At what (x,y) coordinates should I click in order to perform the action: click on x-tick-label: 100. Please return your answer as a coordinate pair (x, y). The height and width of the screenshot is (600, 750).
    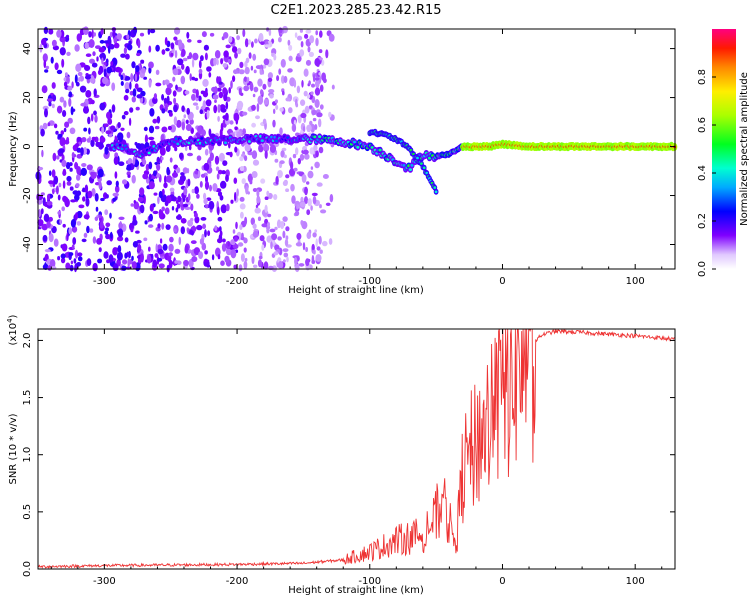
    Looking at the image, I should click on (635, 581).